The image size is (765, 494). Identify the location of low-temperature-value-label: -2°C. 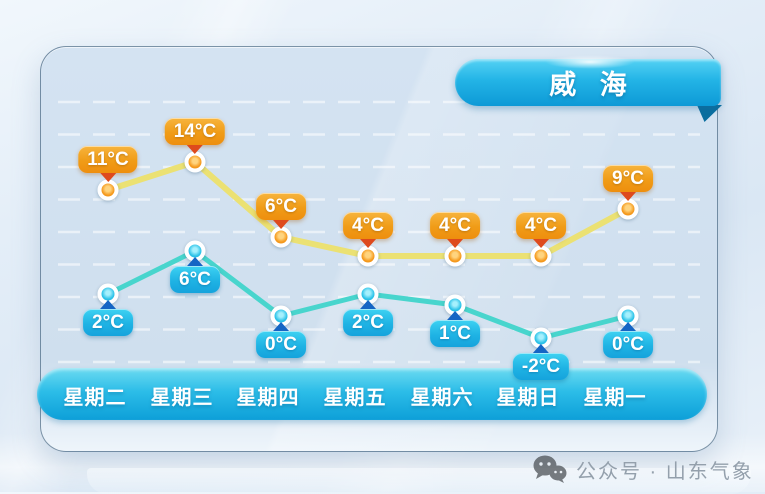
(541, 366).